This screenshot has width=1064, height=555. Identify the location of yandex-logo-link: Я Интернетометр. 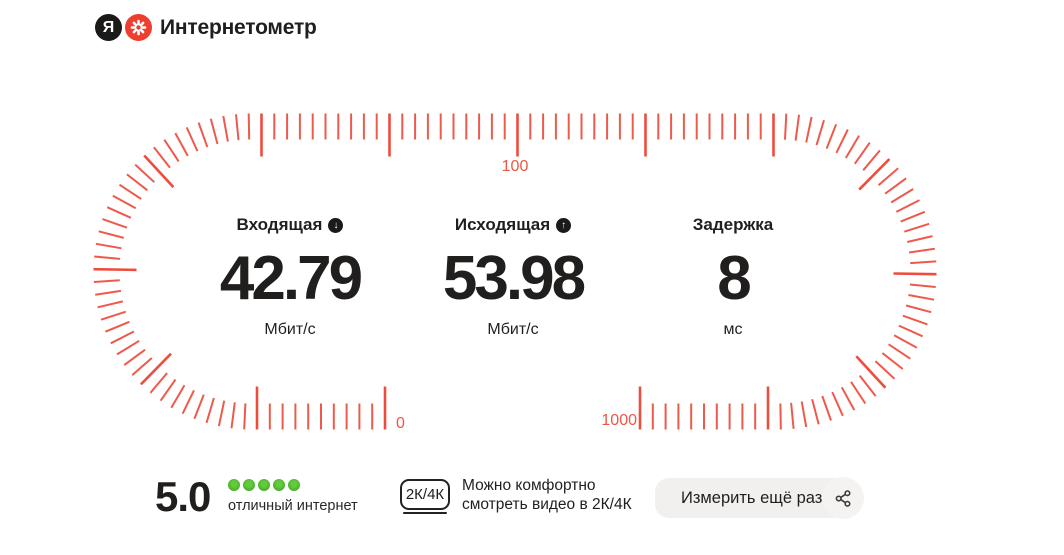
(206, 27).